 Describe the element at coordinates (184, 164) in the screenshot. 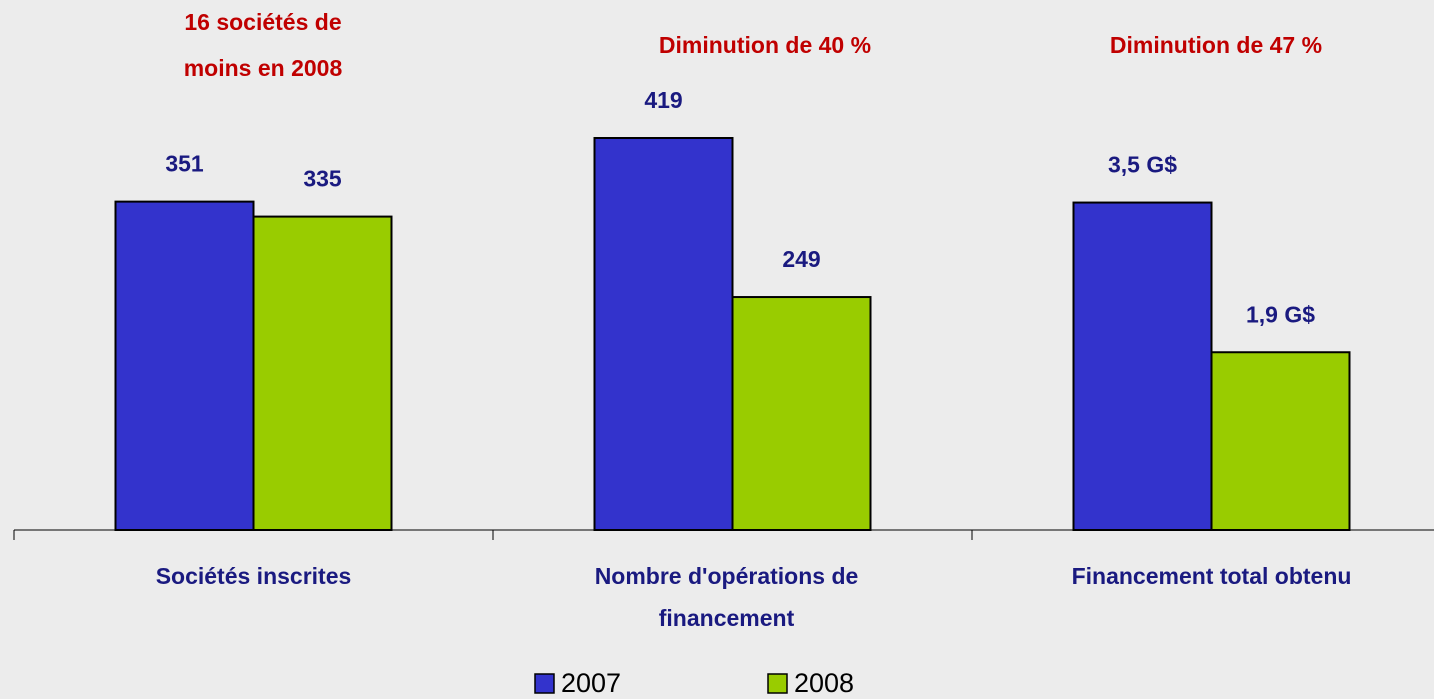

I see `value-label: 351` at that location.